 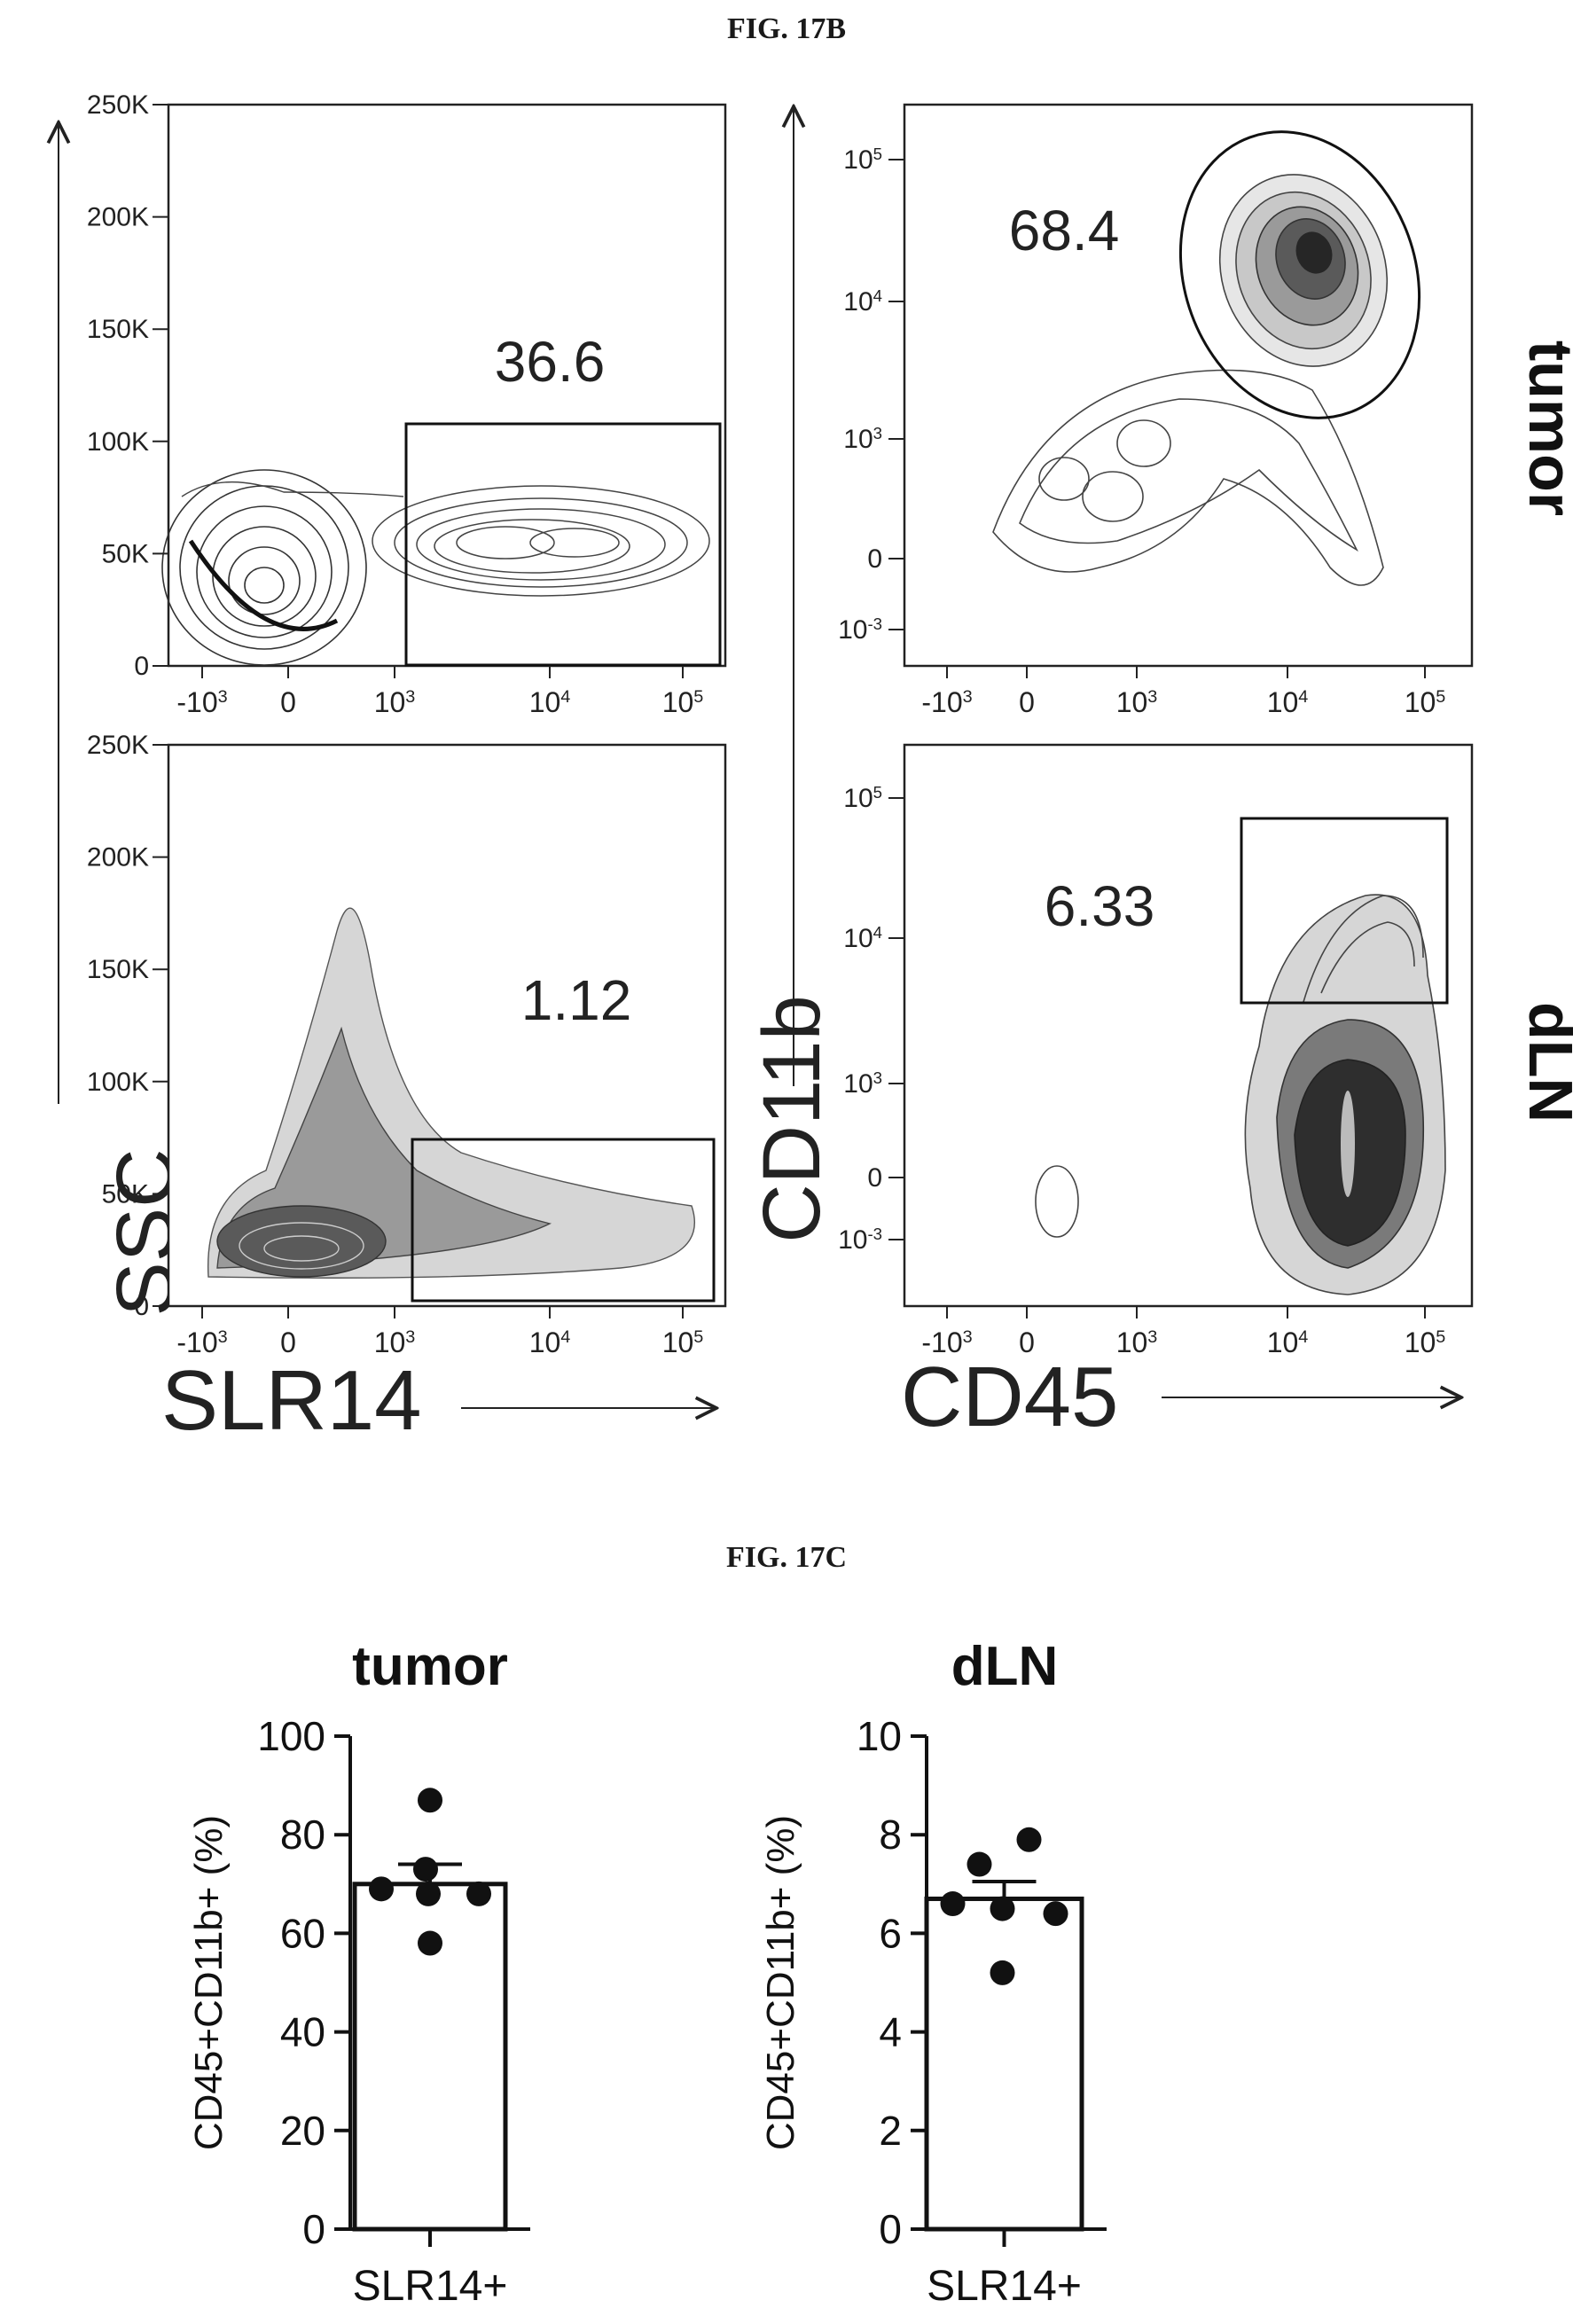 I want to click on y-tick-label: 6, so click(x=891, y=1933).